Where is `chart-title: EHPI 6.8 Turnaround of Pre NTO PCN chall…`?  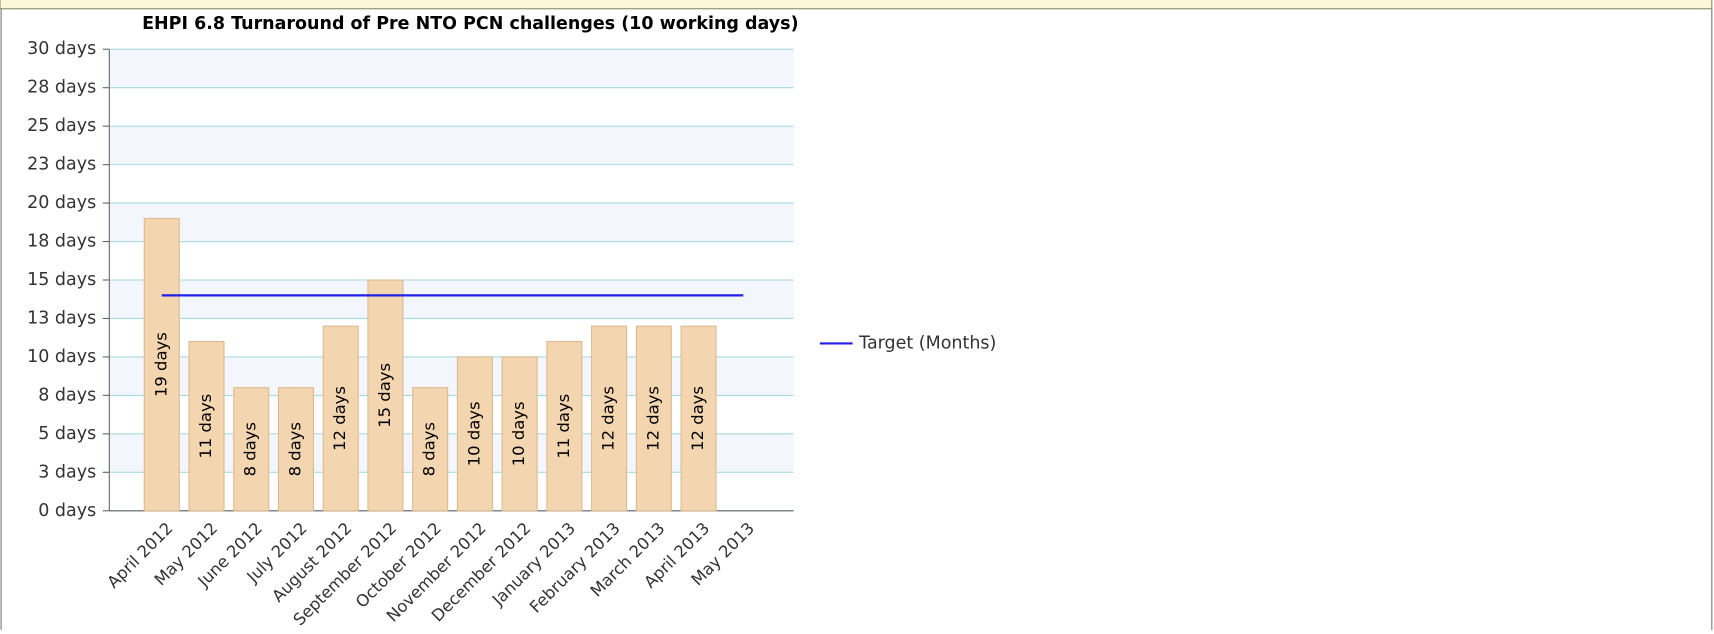
chart-title: EHPI 6.8 Turnaround of Pre NTO PCN chall… is located at coordinates (470, 24).